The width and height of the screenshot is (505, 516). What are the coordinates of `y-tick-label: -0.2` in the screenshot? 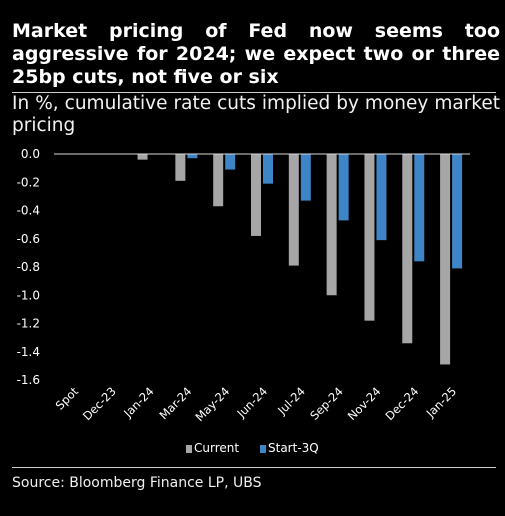 It's located at (28, 182).